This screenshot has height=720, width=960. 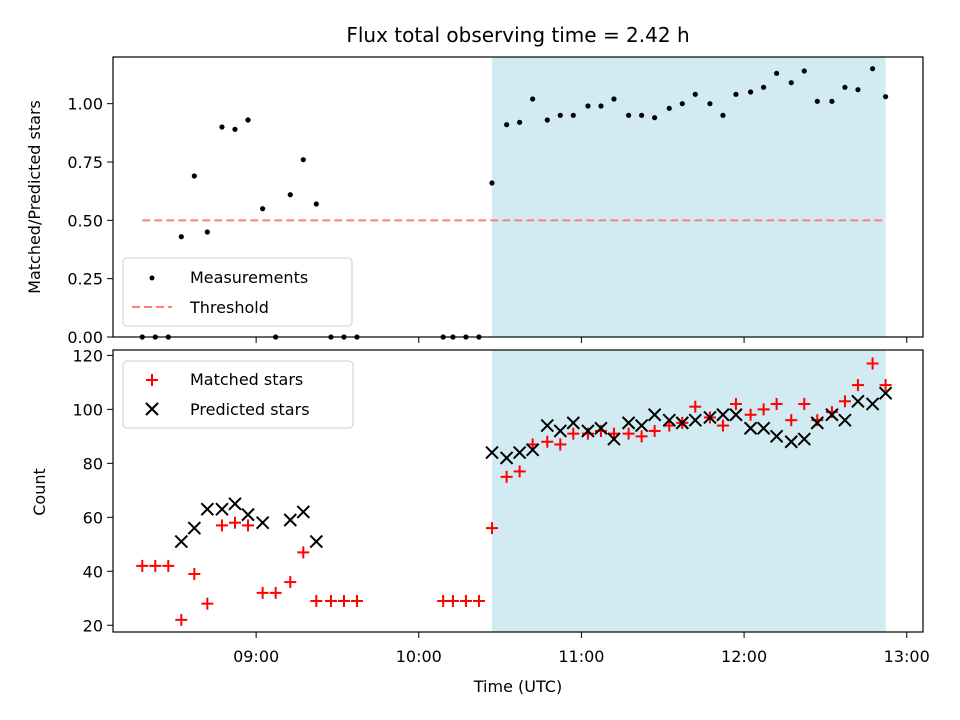 I want to click on bottom-ytick-label: 40, so click(x=93, y=571).